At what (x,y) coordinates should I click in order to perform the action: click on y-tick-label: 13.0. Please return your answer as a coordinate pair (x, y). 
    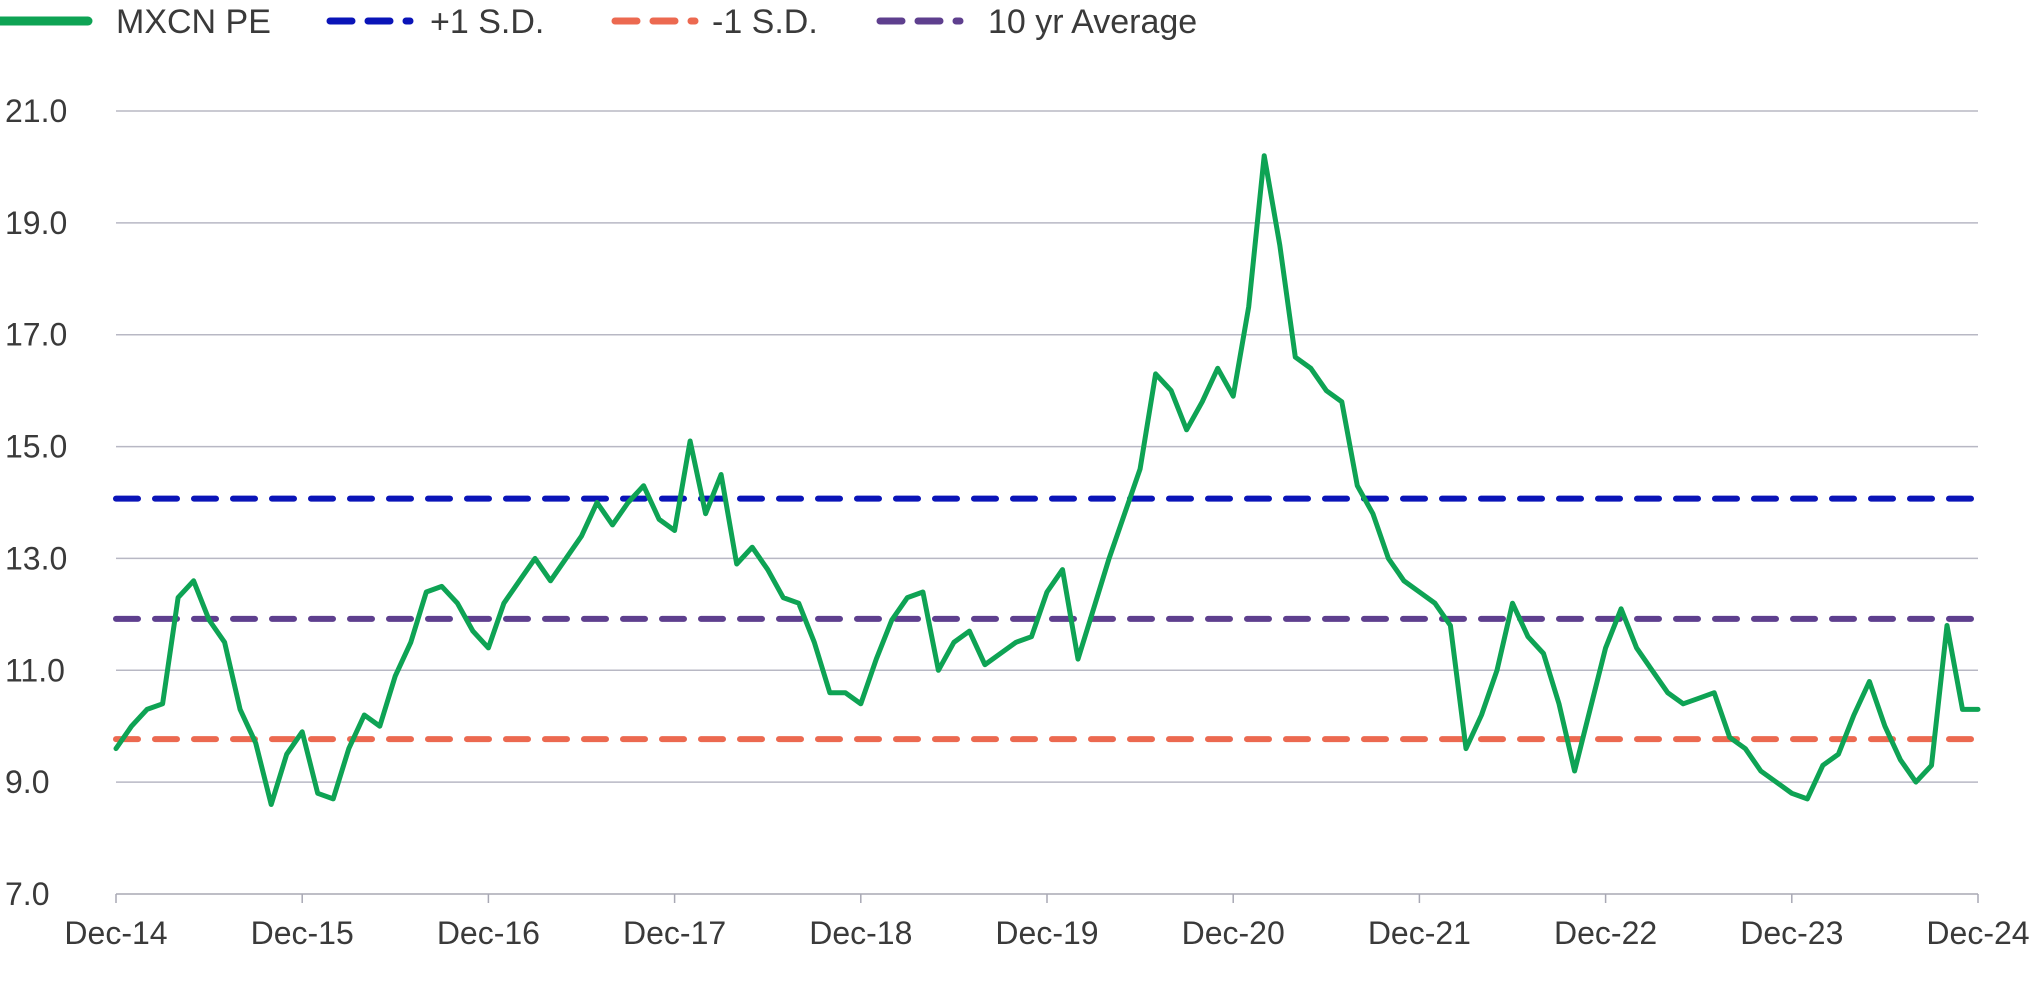
    Looking at the image, I should click on (36, 558).